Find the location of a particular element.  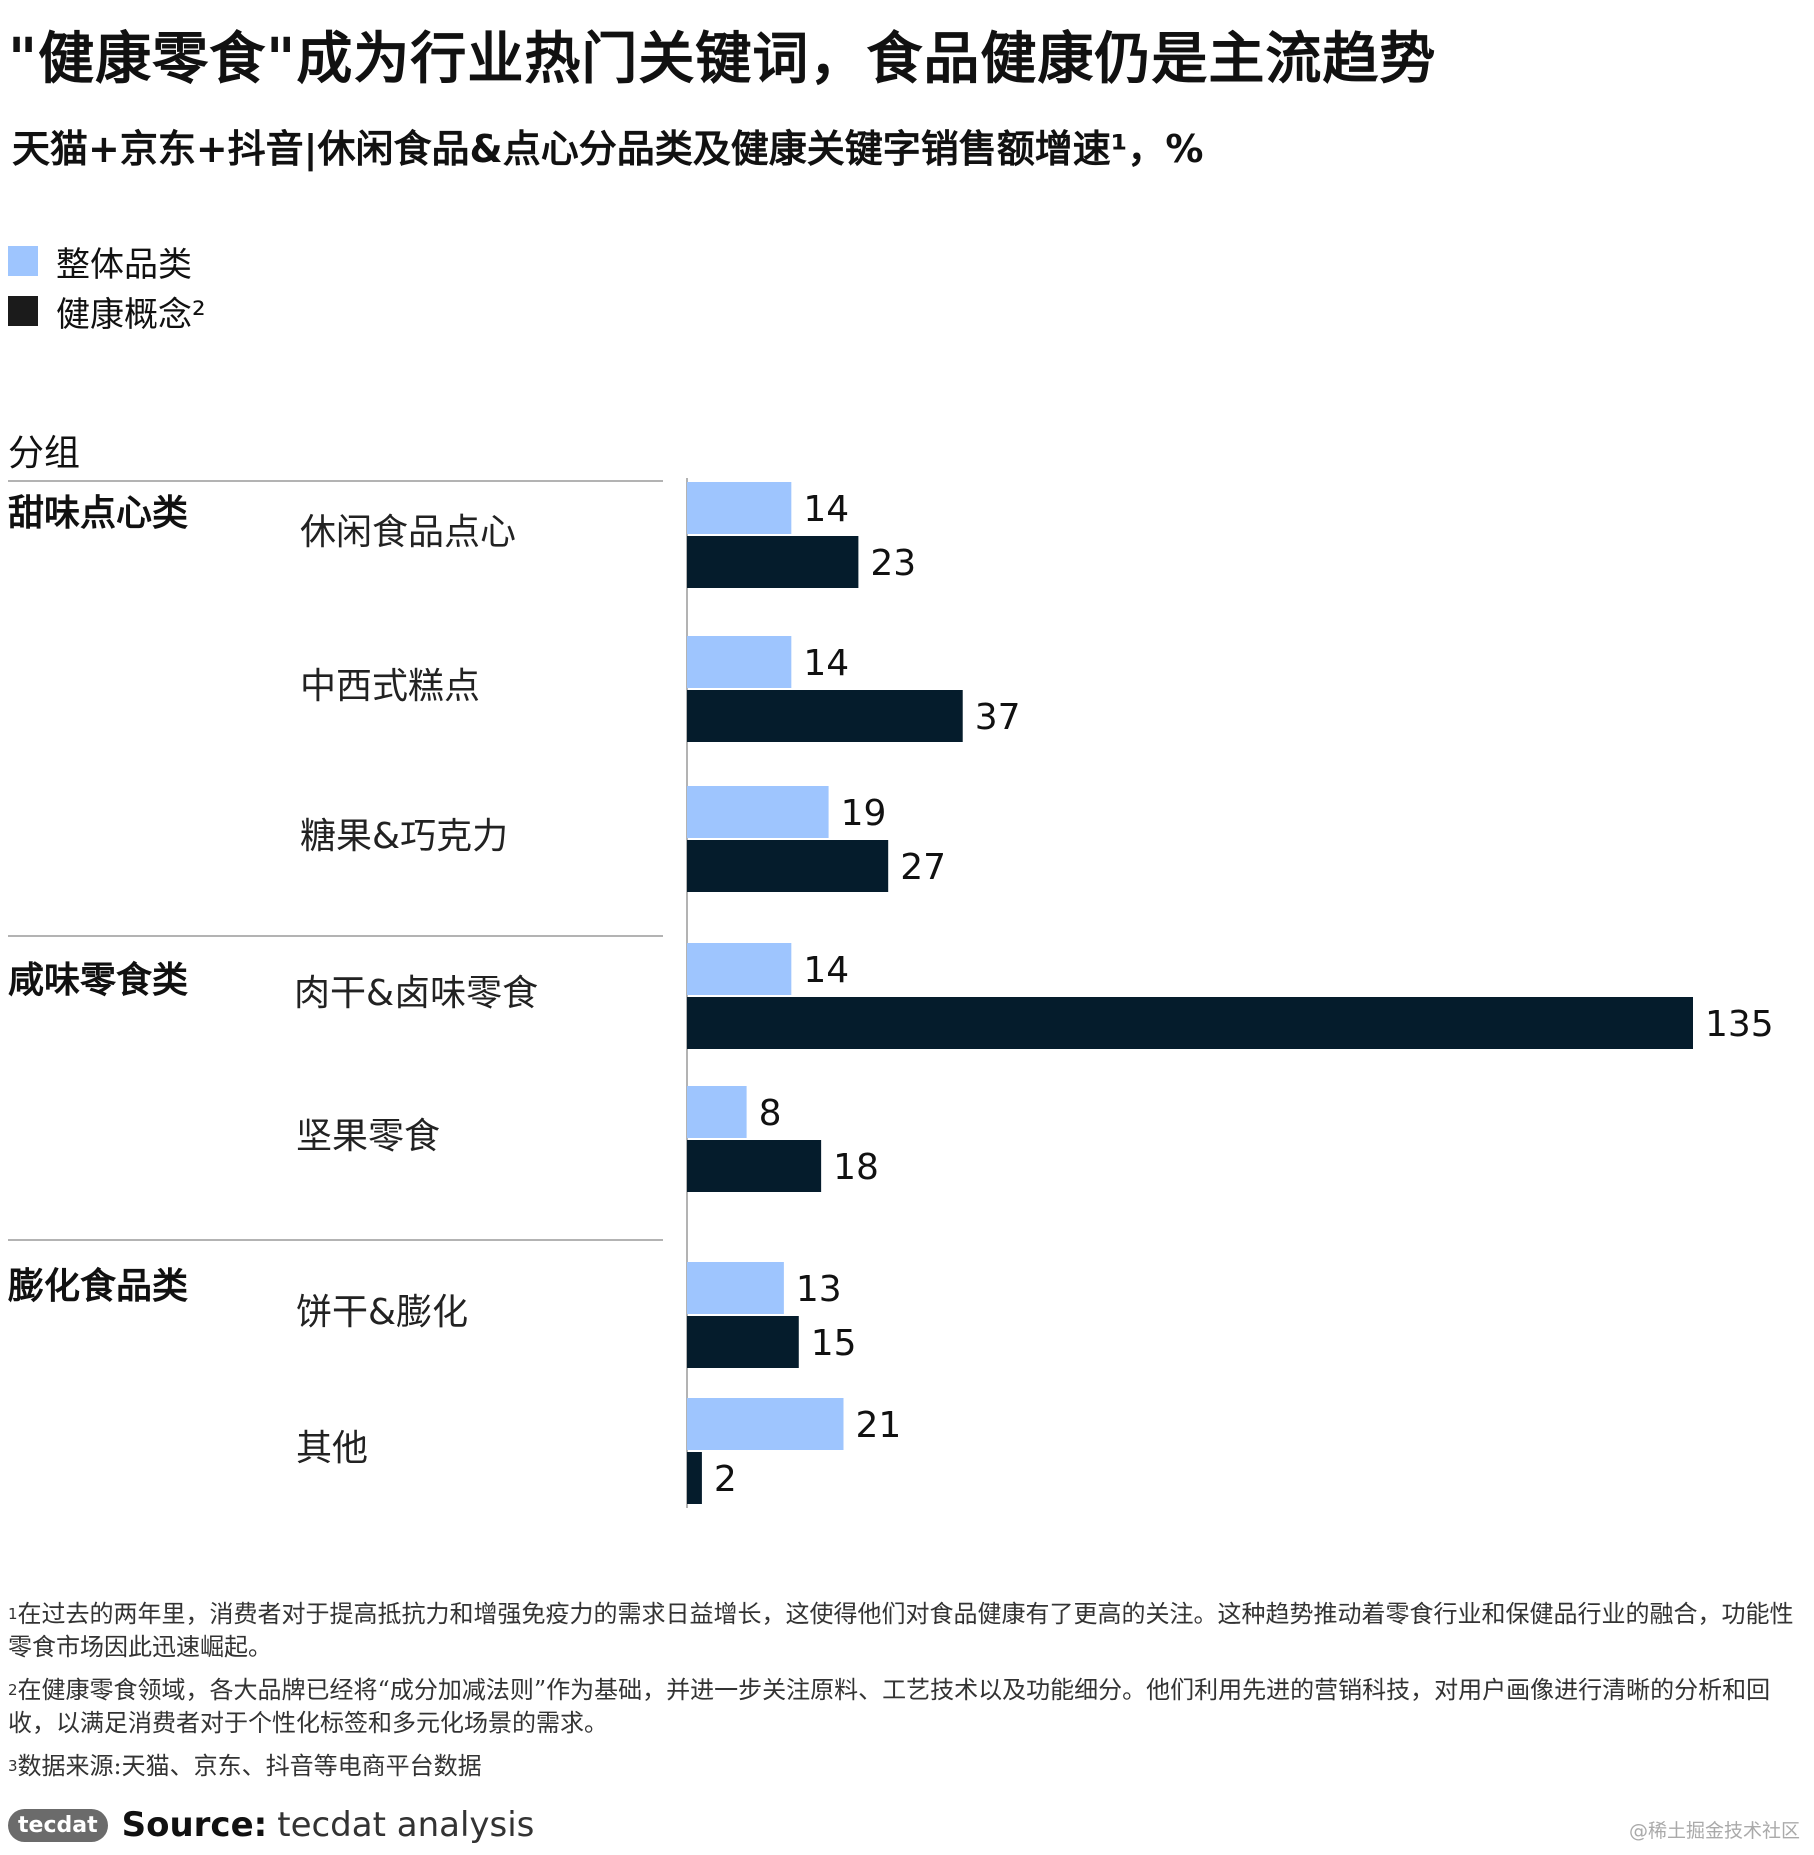

data-label-healthy: 135 is located at coordinates (1739, 1024).